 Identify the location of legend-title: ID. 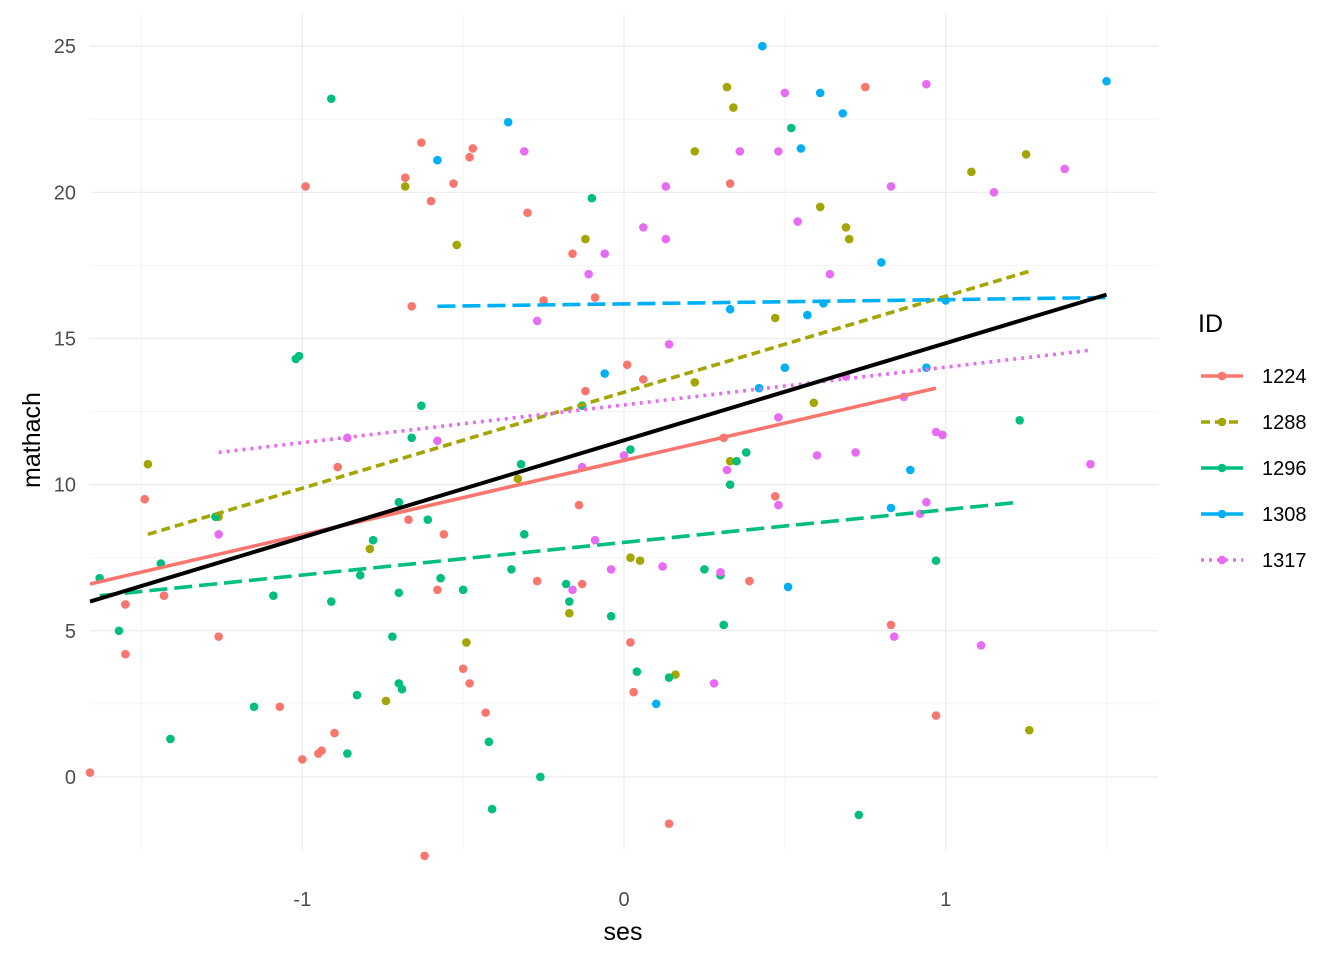
(1210, 324).